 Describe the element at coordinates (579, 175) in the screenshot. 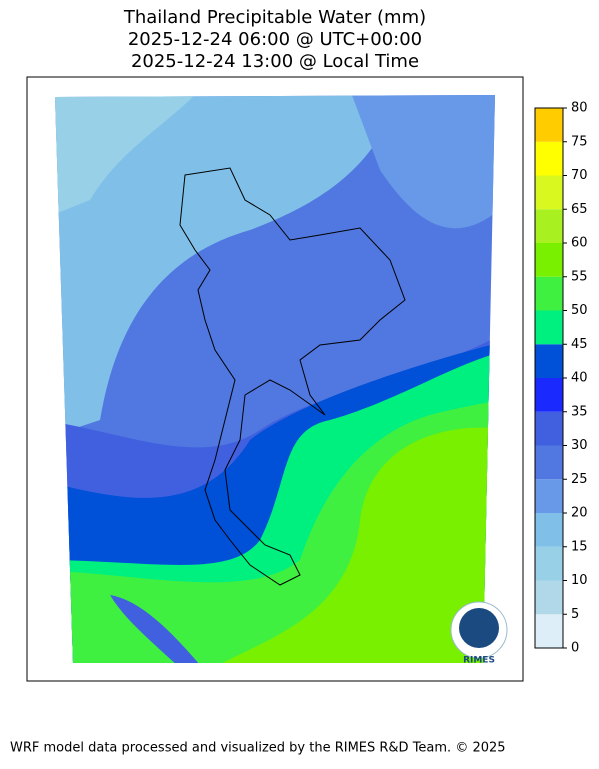

I see `colorbar-tick-label: 70` at that location.